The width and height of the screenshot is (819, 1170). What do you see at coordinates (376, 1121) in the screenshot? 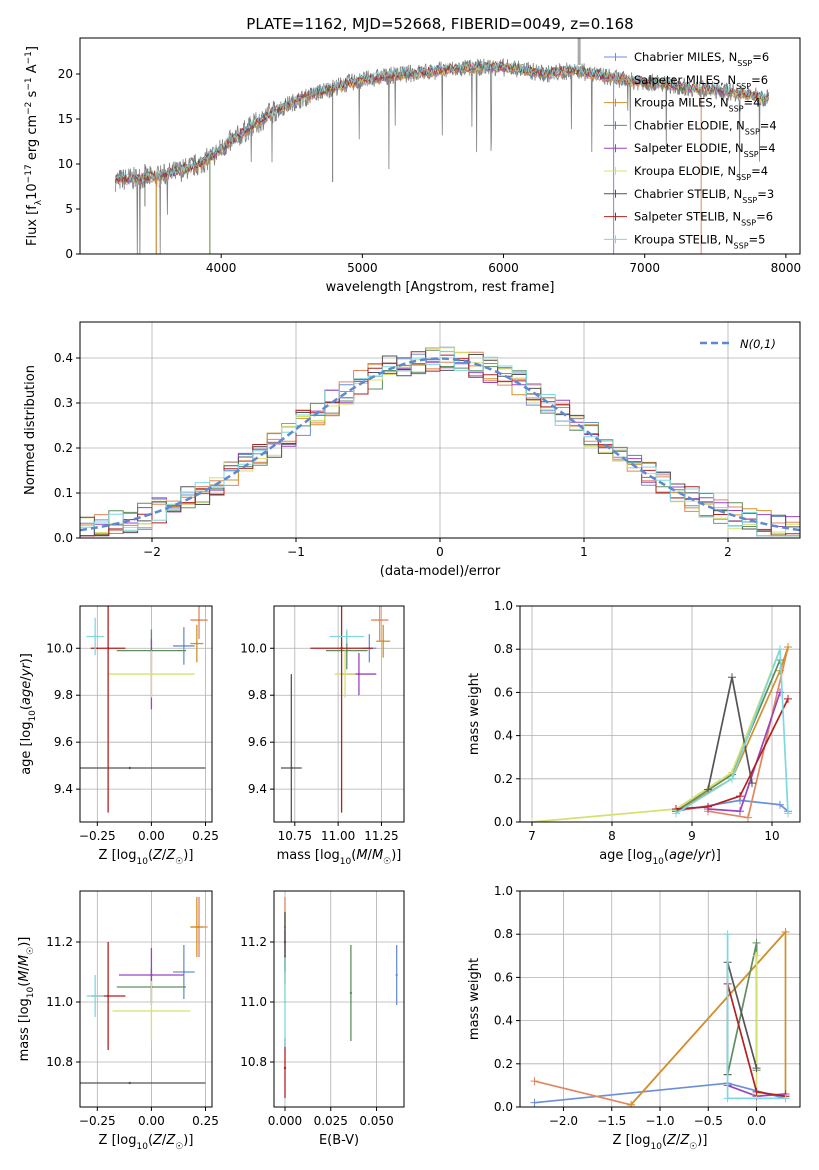
I see `x-tick-label: 0.050` at bounding box center [376, 1121].